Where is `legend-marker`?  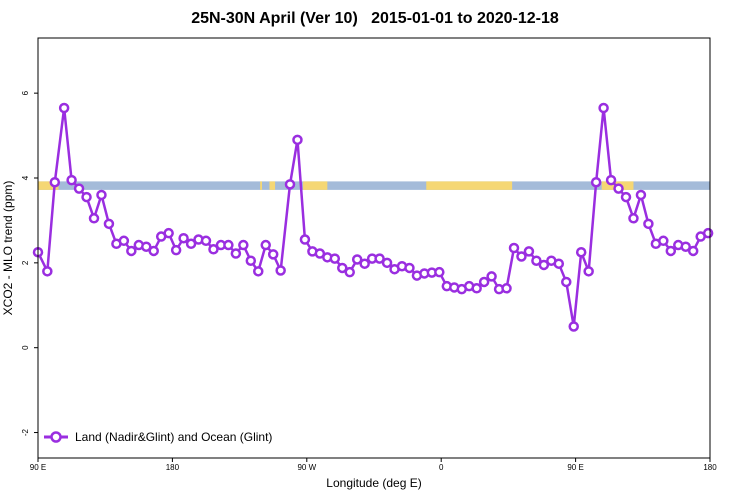
legend-marker is located at coordinates (56, 437).